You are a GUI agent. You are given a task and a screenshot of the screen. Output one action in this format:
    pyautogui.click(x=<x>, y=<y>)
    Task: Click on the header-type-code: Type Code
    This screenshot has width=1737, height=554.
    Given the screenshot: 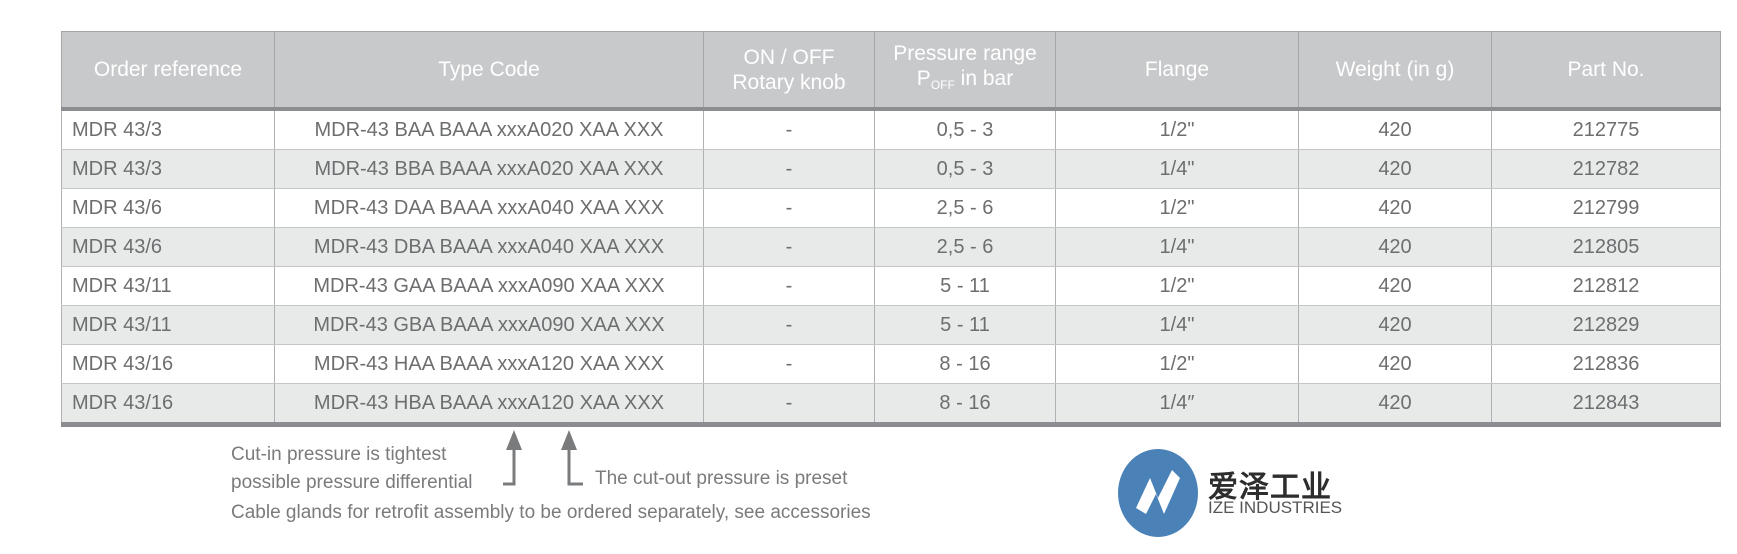 What is the action you would take?
    pyautogui.click(x=489, y=71)
    